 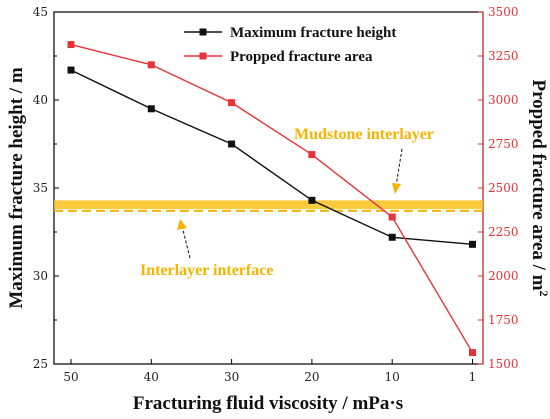 What do you see at coordinates (269, 371) in the screenshot?
I see `x-axis-ticks: 50 40 30 20 10 1` at bounding box center [269, 371].